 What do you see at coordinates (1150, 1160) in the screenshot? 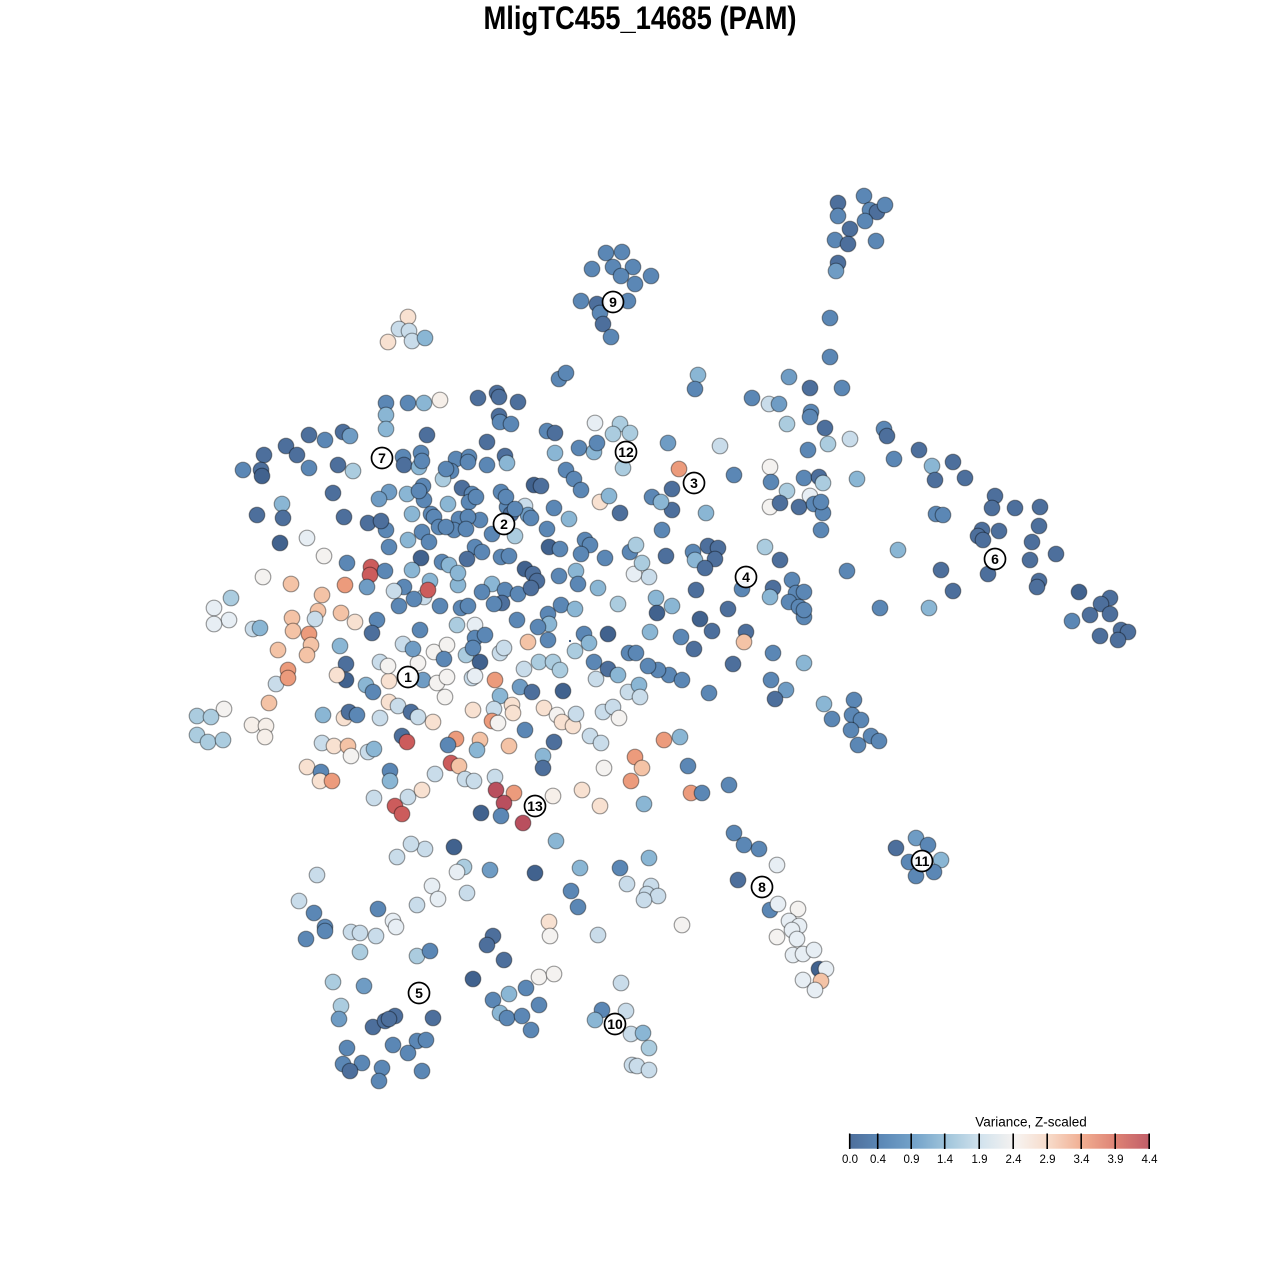
I see `svg-text: 4.4` at bounding box center [1150, 1160].